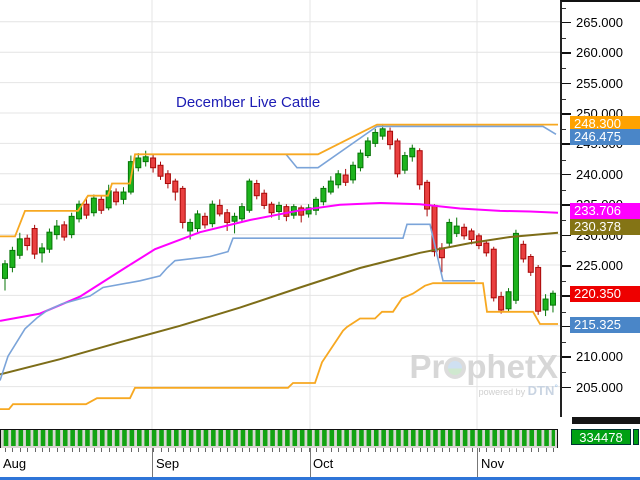 Image resolution: width=640 pixels, height=480 pixels. What do you see at coordinates (320, 478) in the screenshot?
I see `window-focus-border` at bounding box center [320, 478].